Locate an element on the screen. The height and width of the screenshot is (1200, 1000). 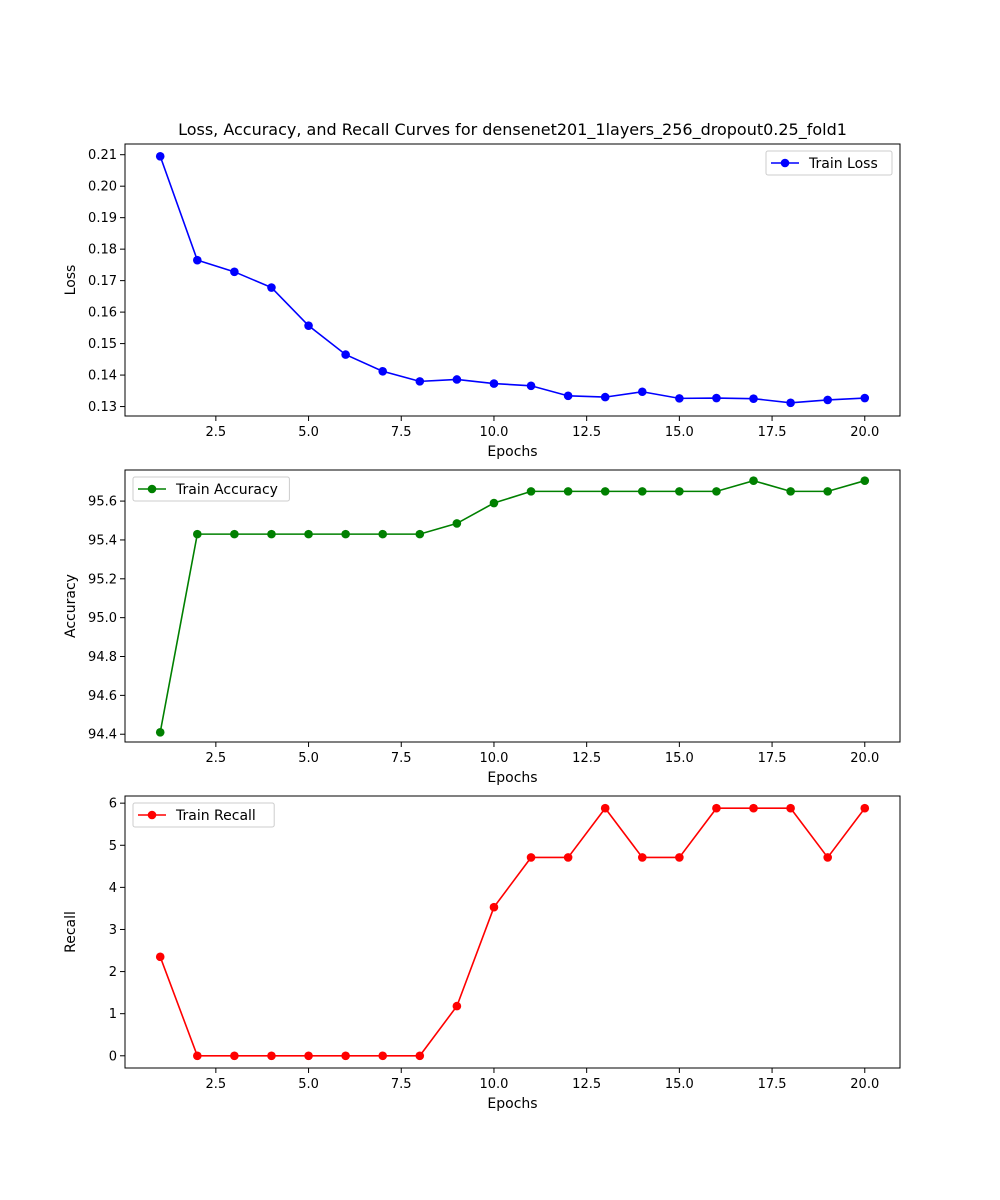
y-tick-label: 95.4 is located at coordinates (102, 540).